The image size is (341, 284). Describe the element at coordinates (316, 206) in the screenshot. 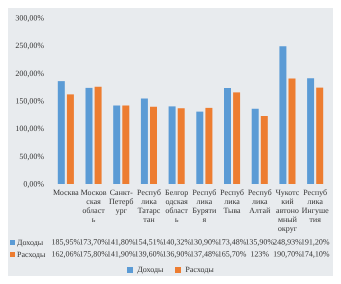

I see `x-tick-label: Республика Ингушетия` at that location.